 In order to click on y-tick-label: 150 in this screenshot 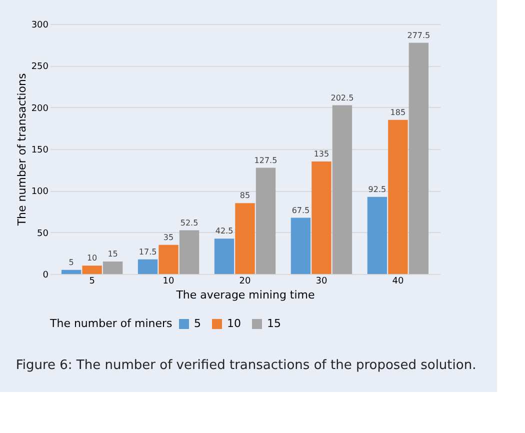, I will do `click(40, 151)`.